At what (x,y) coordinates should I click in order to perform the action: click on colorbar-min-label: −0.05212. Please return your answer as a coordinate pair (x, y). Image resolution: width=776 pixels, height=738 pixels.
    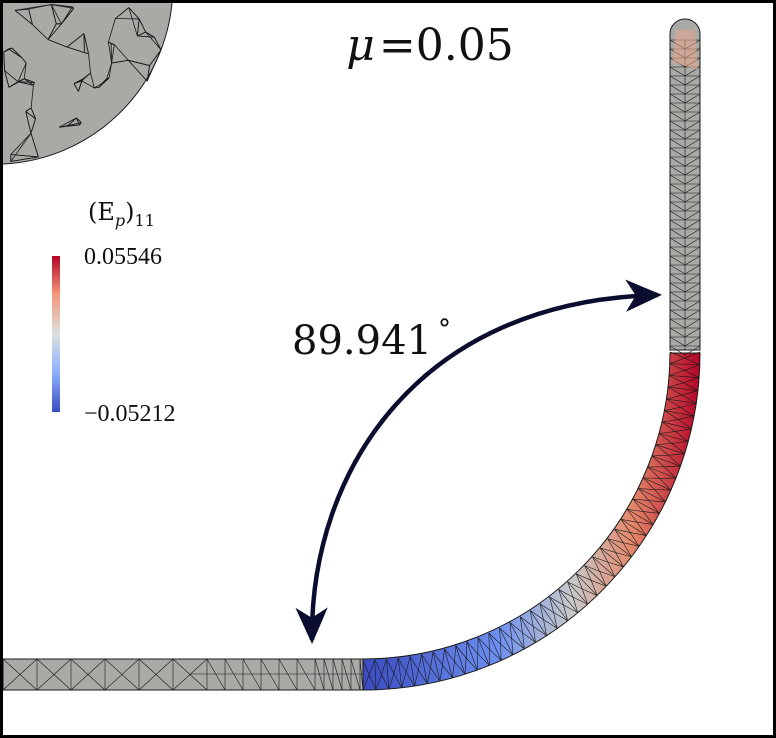
    Looking at the image, I should click on (130, 414).